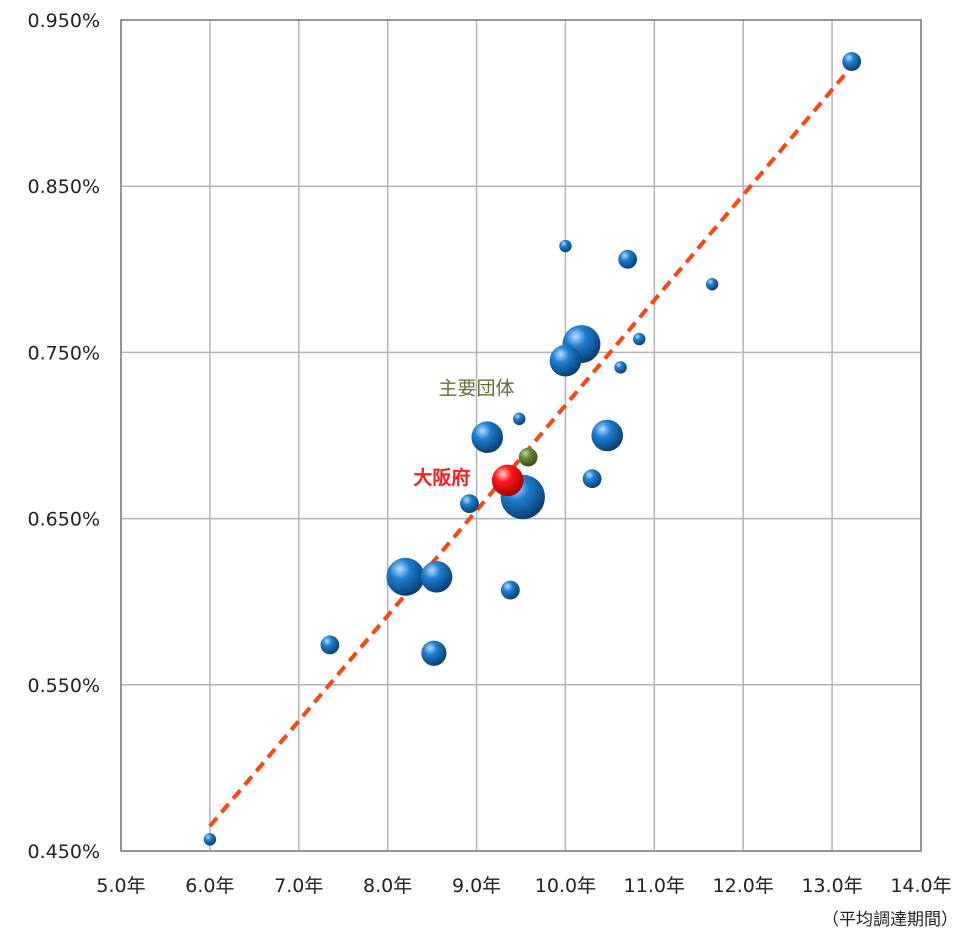 This screenshot has height=931, width=965. I want to click on x-tick-label: 13.0年, so click(831, 886).